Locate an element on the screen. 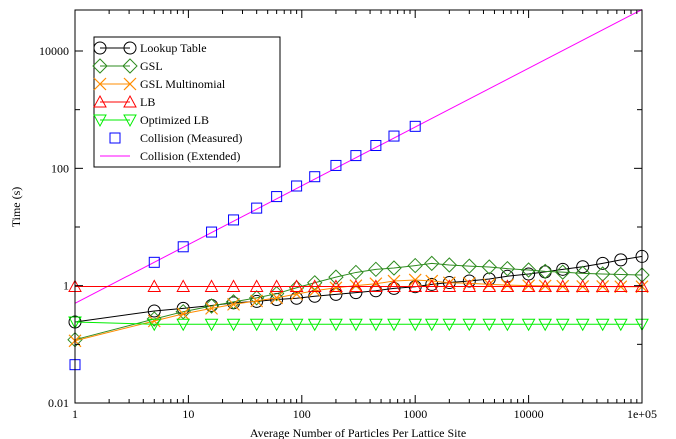  y-tick-label: 0.01 is located at coordinates (58, 403).